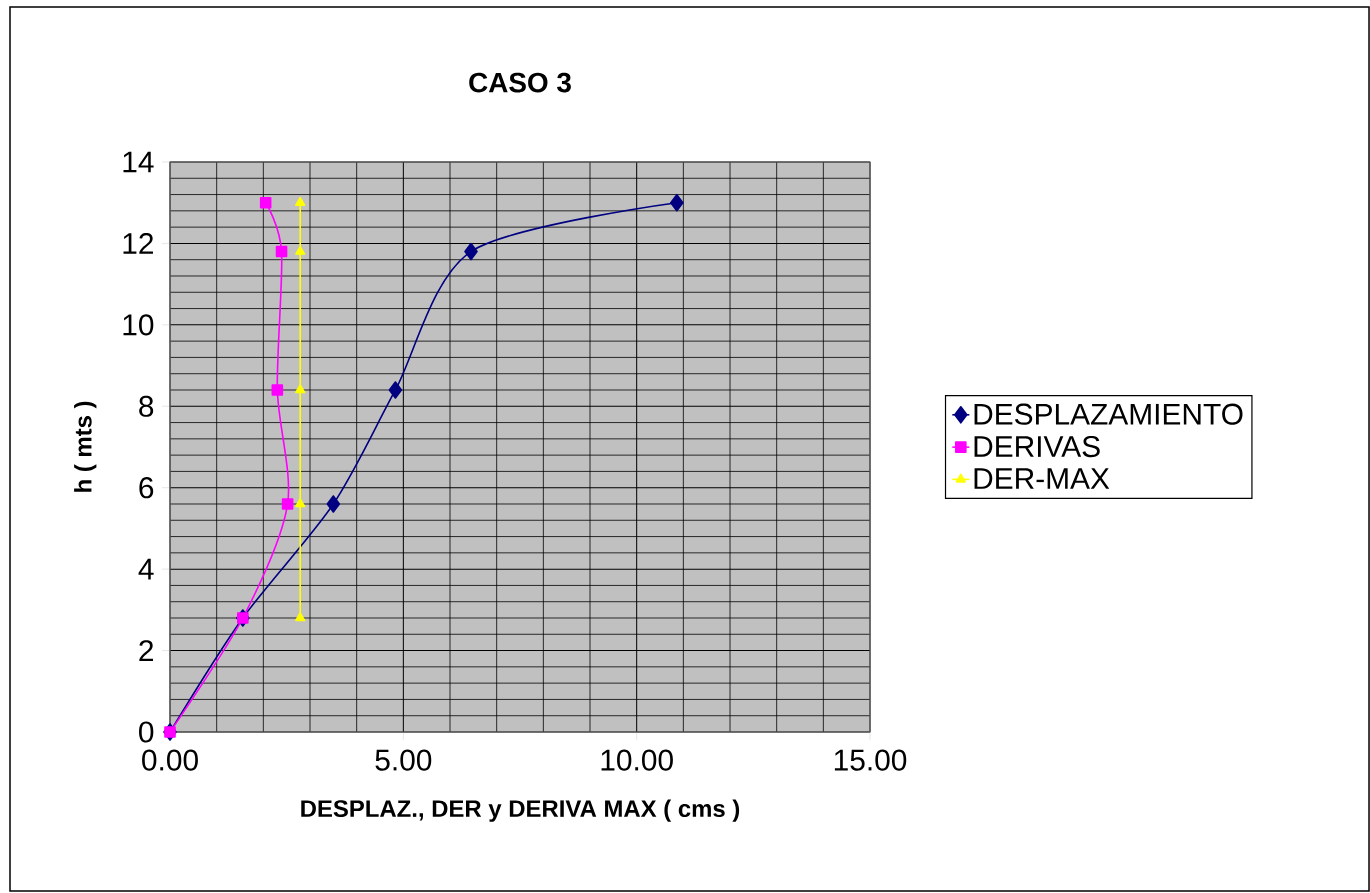  I want to click on y-tick-label: 2, so click(146, 650).